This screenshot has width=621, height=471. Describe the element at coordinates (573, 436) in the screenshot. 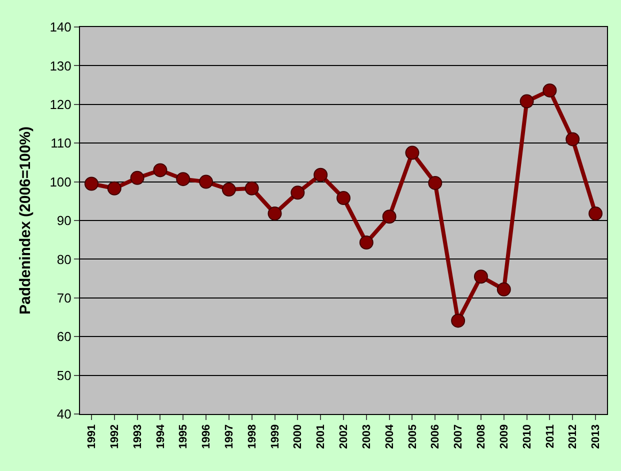

I see `x-tick-label: 2012` at that location.